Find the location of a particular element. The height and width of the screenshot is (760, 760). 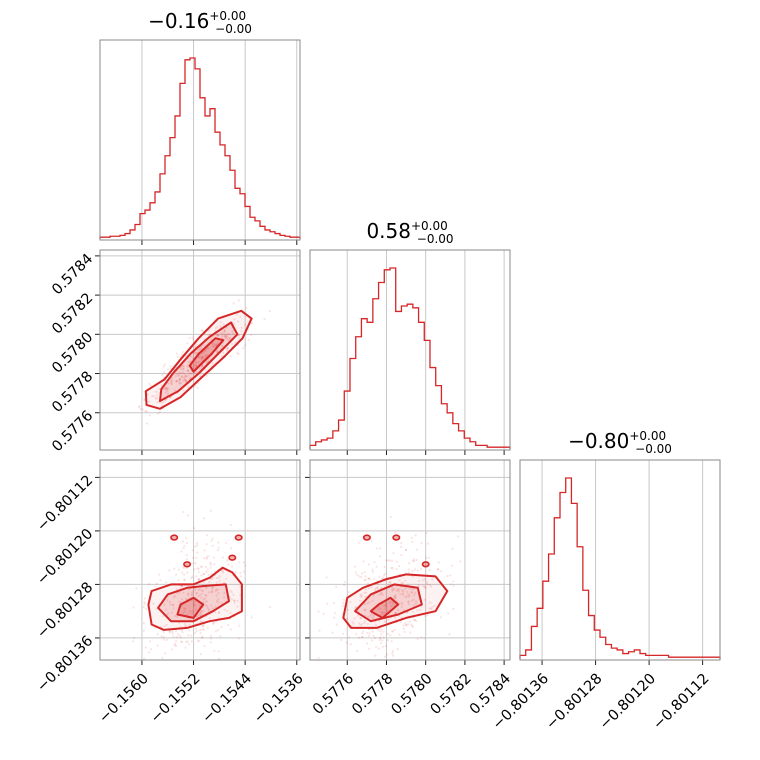

x-tick-label: −0.80128 is located at coordinates (574, 702).